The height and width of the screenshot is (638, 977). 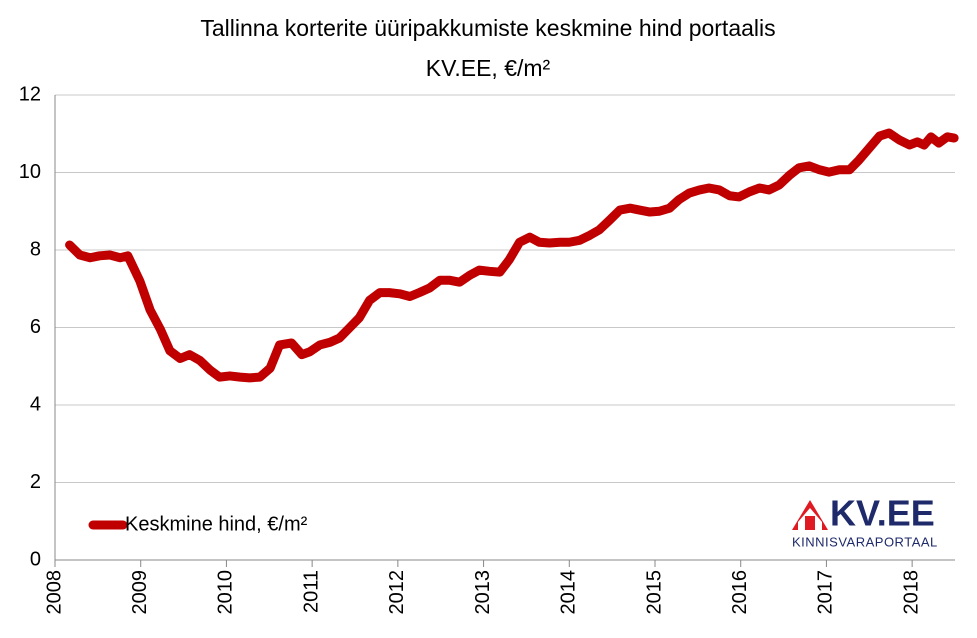 I want to click on y-tick-label: 2, so click(x=35, y=482).